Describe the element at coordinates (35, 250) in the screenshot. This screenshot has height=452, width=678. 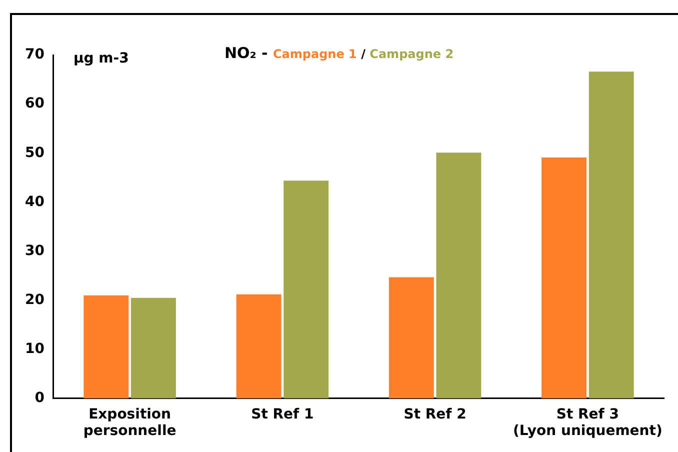
I see `y-tick-label: 30` at that location.